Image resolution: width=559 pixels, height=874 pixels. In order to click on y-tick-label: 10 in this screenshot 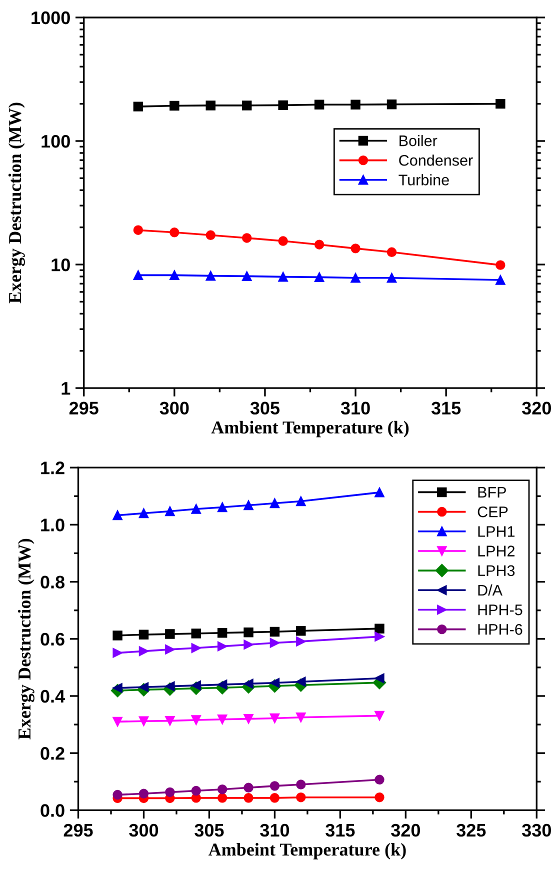, I will do `click(61, 265)`.